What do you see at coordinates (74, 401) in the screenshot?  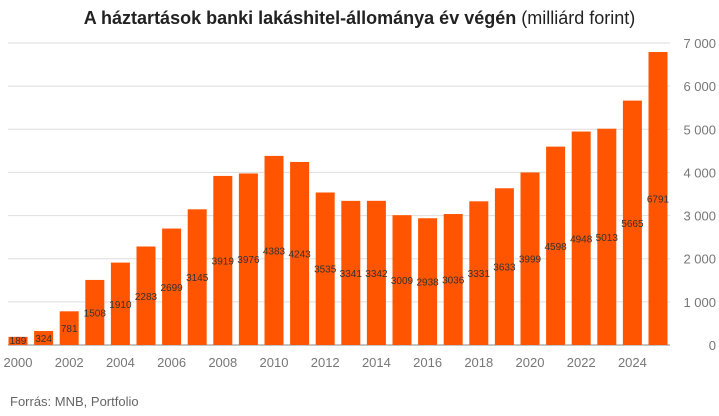 I see `source-note: Forrás: MNB, Portfolio` at bounding box center [74, 401].